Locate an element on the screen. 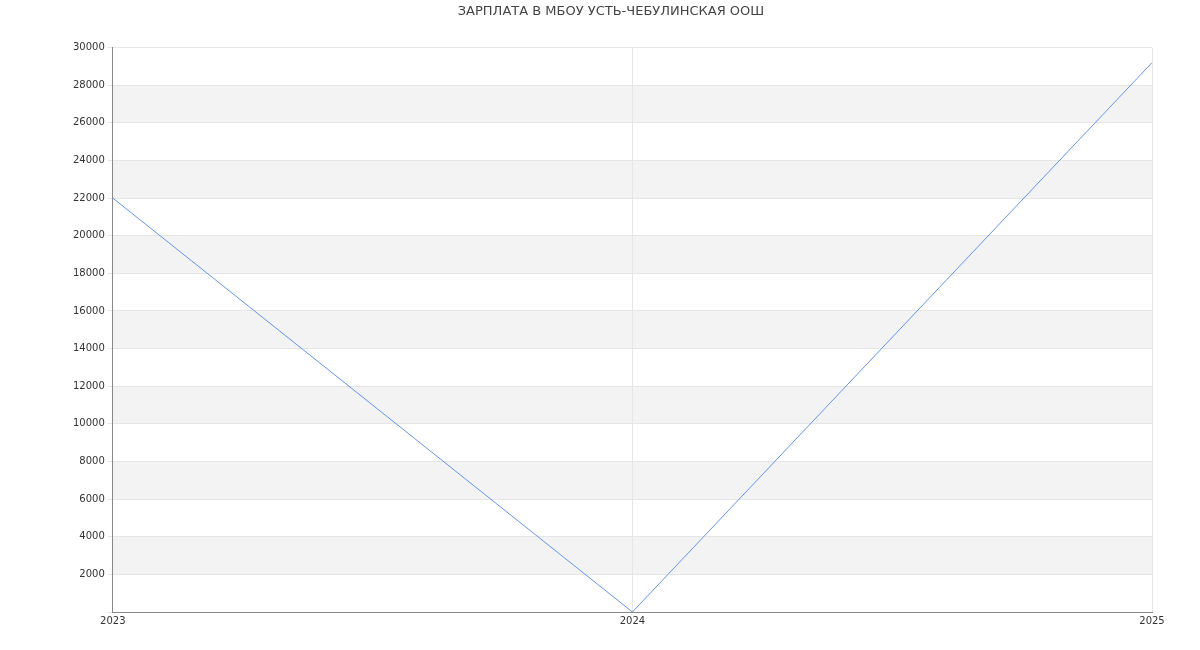 Image resolution: width=1200 pixels, height=650 pixels. y-tick-label: 26000 is located at coordinates (89, 122).